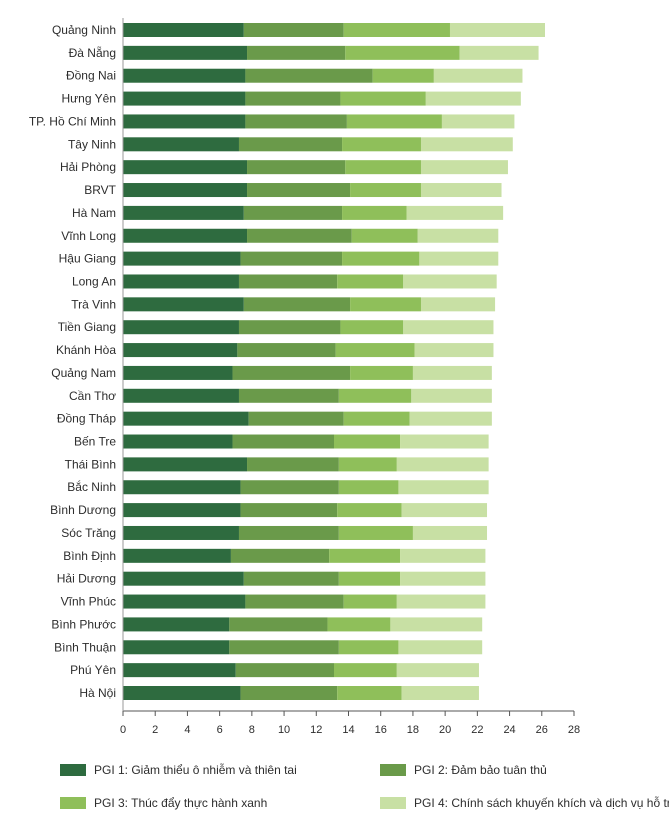 The height and width of the screenshot is (828, 669). I want to click on category-label: Khánh Hòa, so click(86, 350).